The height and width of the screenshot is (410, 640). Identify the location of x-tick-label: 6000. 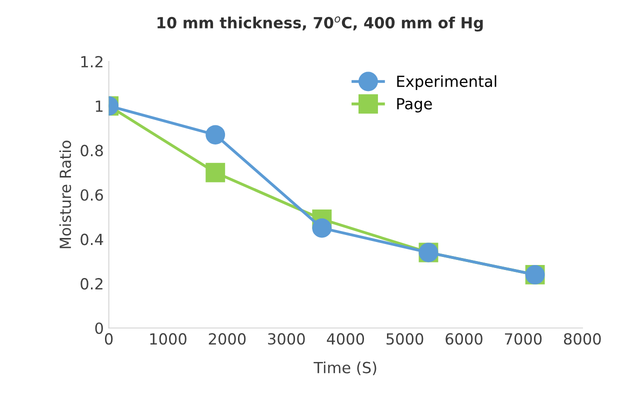
(464, 339).